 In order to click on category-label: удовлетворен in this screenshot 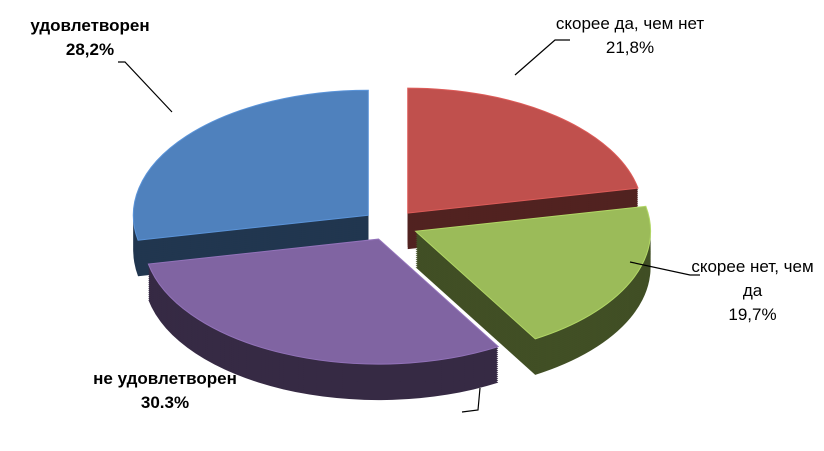, I will do `click(90, 25)`.